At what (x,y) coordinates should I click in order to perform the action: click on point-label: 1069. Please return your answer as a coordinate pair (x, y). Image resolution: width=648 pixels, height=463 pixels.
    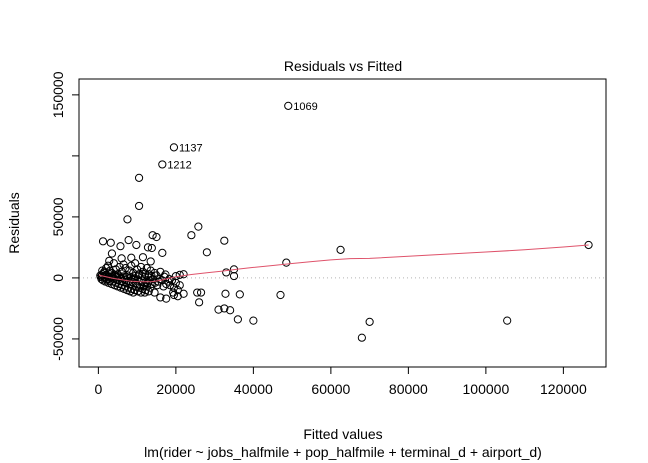
    Looking at the image, I should click on (305, 107).